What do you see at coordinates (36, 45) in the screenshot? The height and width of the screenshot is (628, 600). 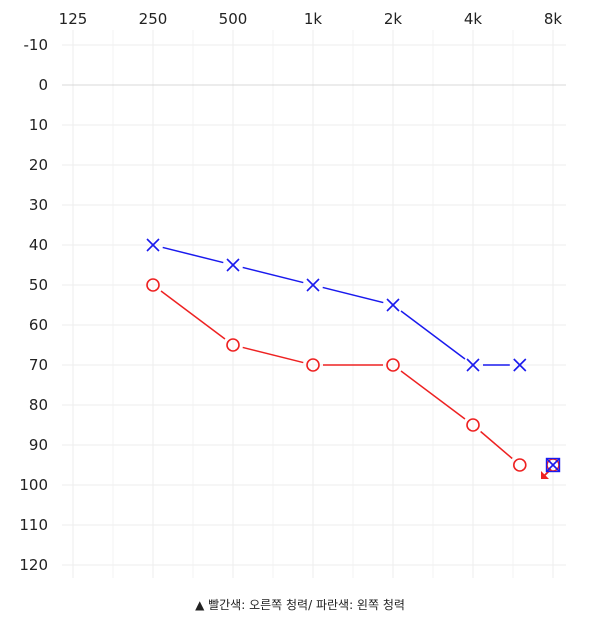 I see `y-tick-label: -10` at bounding box center [36, 45].